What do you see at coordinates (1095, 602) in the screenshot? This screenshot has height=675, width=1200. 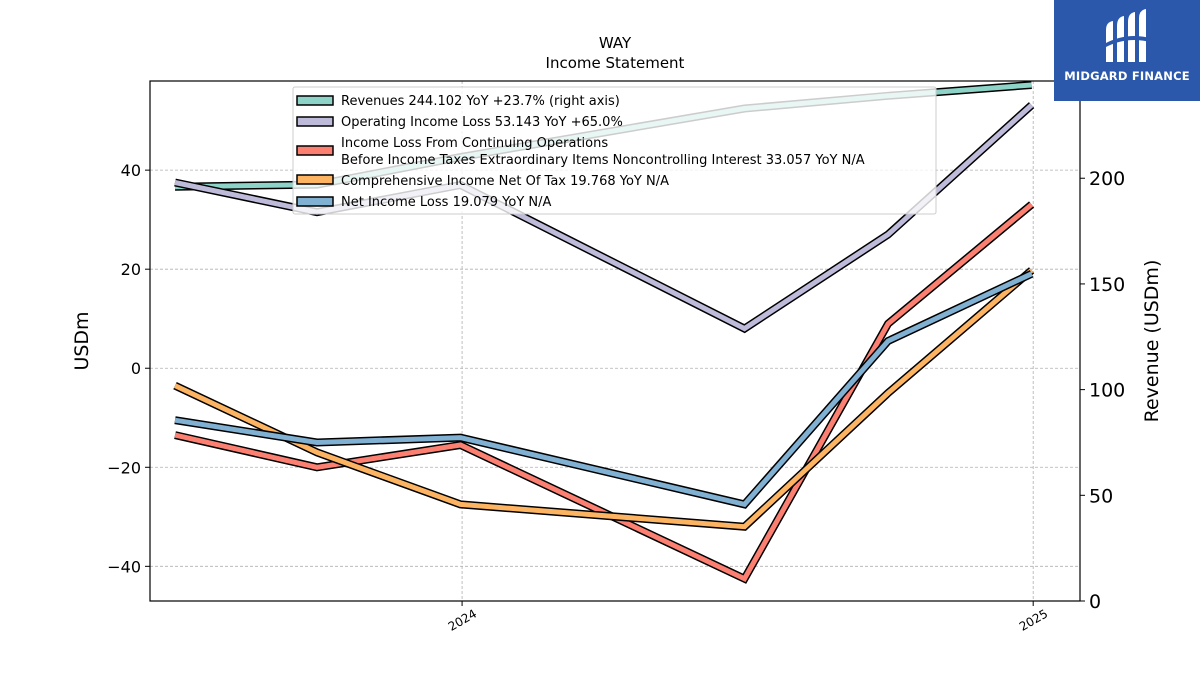 I see `y-right-tick-label: 0` at bounding box center [1095, 602].